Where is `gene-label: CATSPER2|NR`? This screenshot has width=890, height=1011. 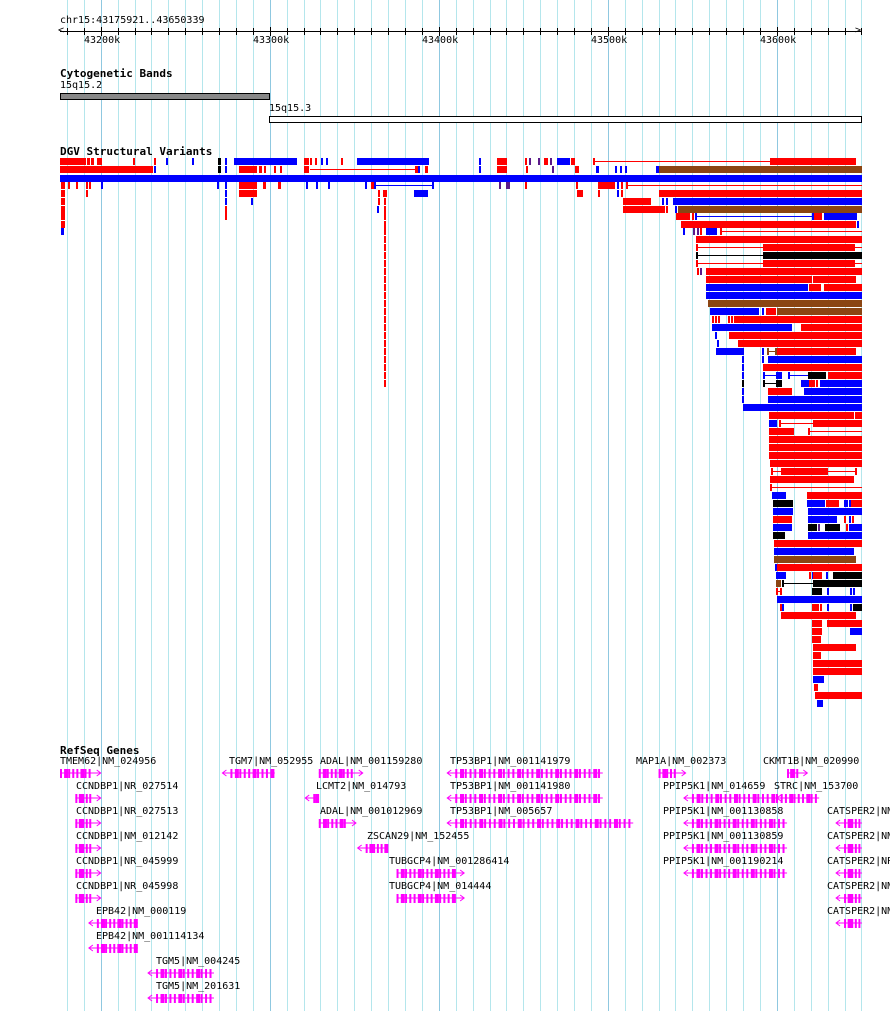
gene-label: CATSPER2|NR is located at coordinates (858, 861).